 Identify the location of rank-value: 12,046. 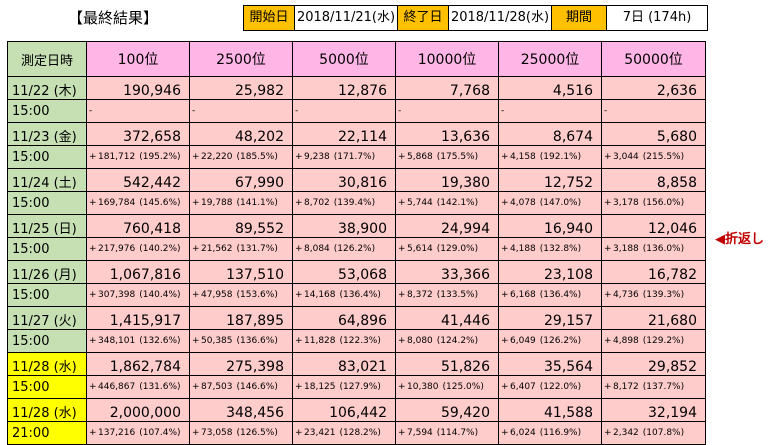
(653, 226).